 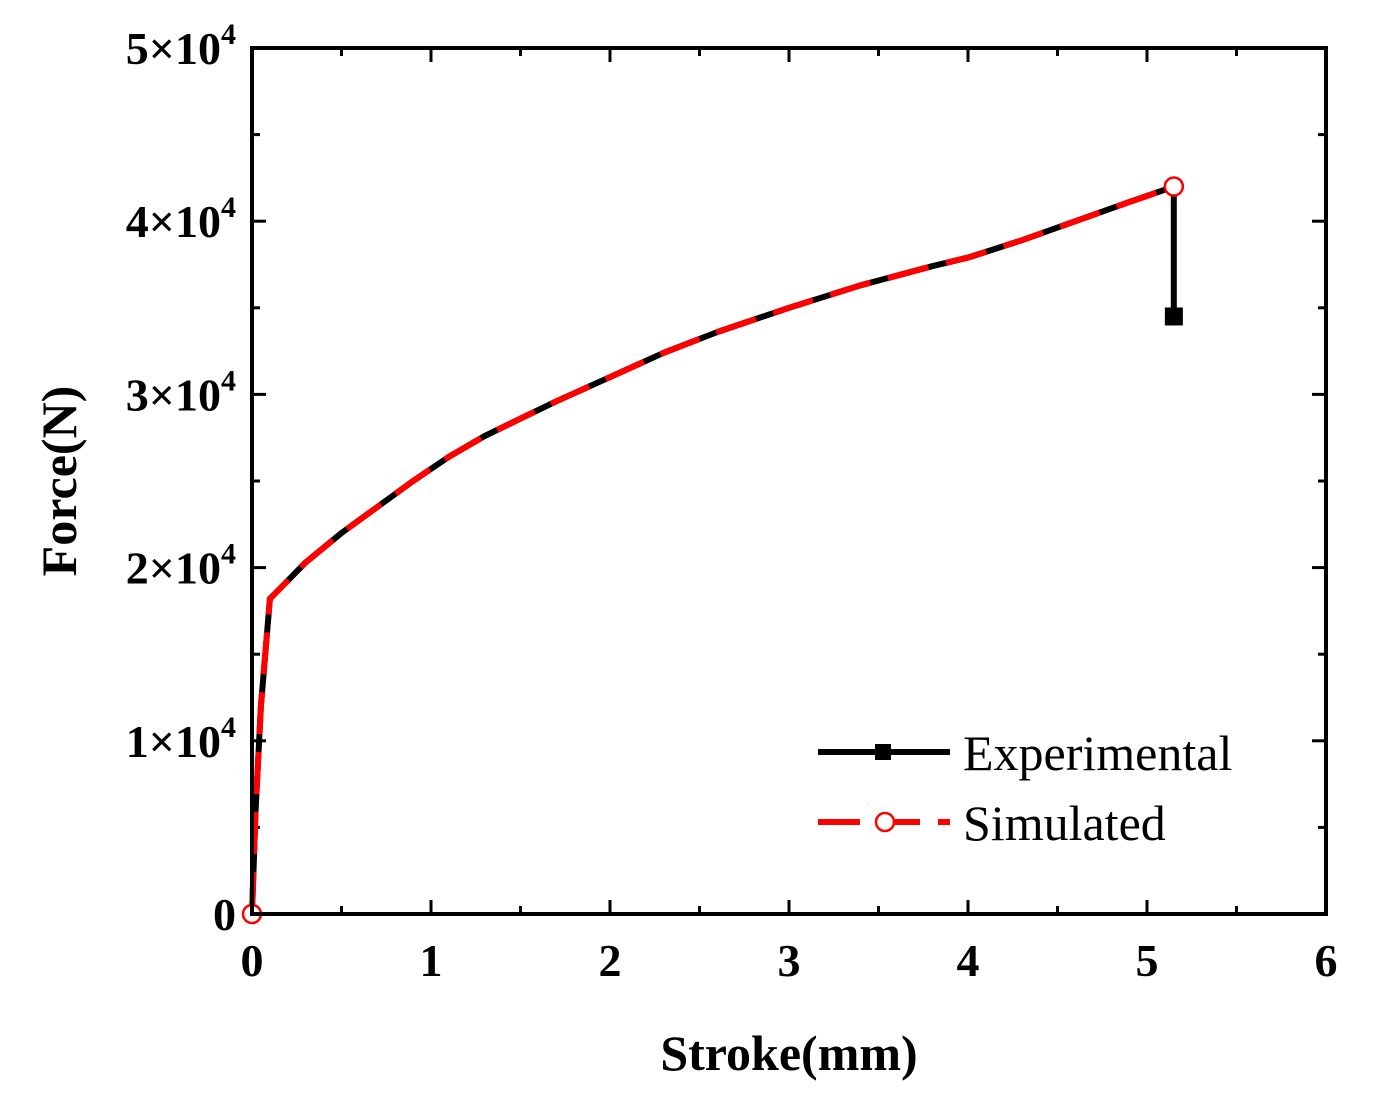 What do you see at coordinates (1147, 960) in the screenshot?
I see `x-tick-label: 5` at bounding box center [1147, 960].